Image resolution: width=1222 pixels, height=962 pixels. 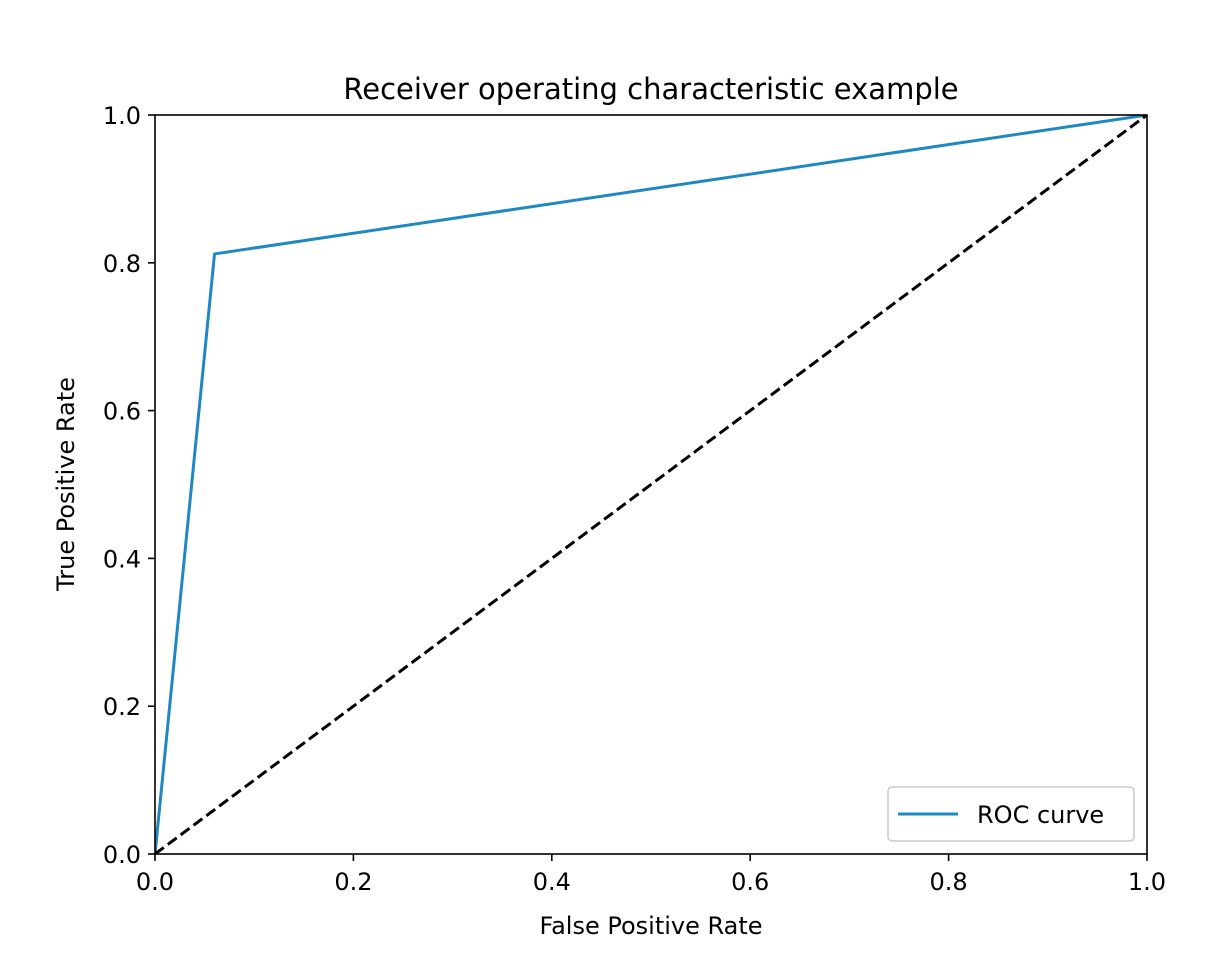 What do you see at coordinates (353, 882) in the screenshot?
I see `x-tick-label: 0.2` at bounding box center [353, 882].